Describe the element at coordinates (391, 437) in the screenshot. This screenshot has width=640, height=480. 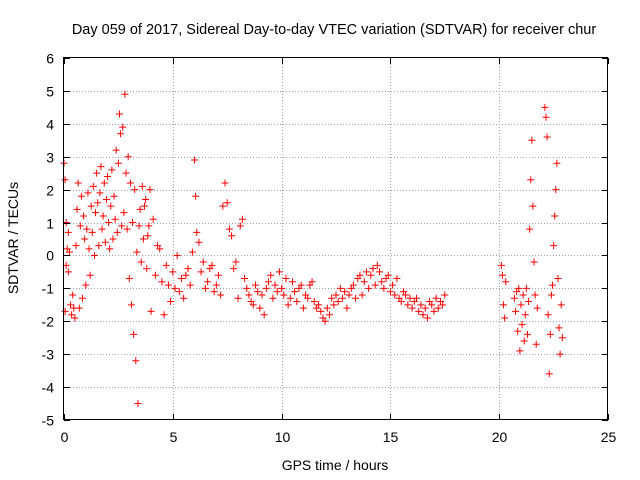
I see `x-tick-label: 15` at that location.